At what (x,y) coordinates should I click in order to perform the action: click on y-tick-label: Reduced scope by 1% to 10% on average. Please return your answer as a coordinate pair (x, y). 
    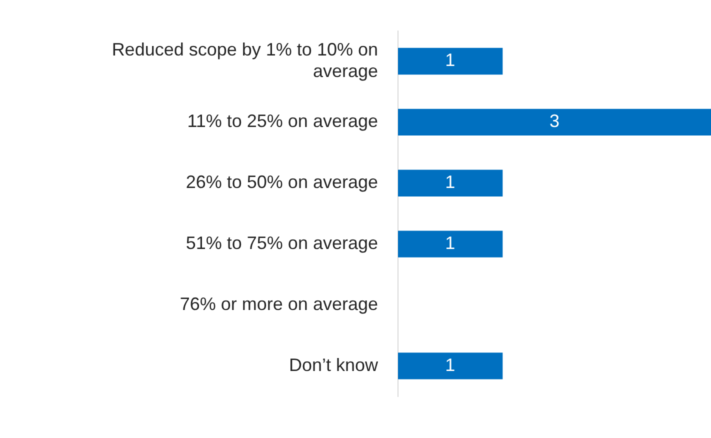
    Looking at the image, I should click on (245, 60).